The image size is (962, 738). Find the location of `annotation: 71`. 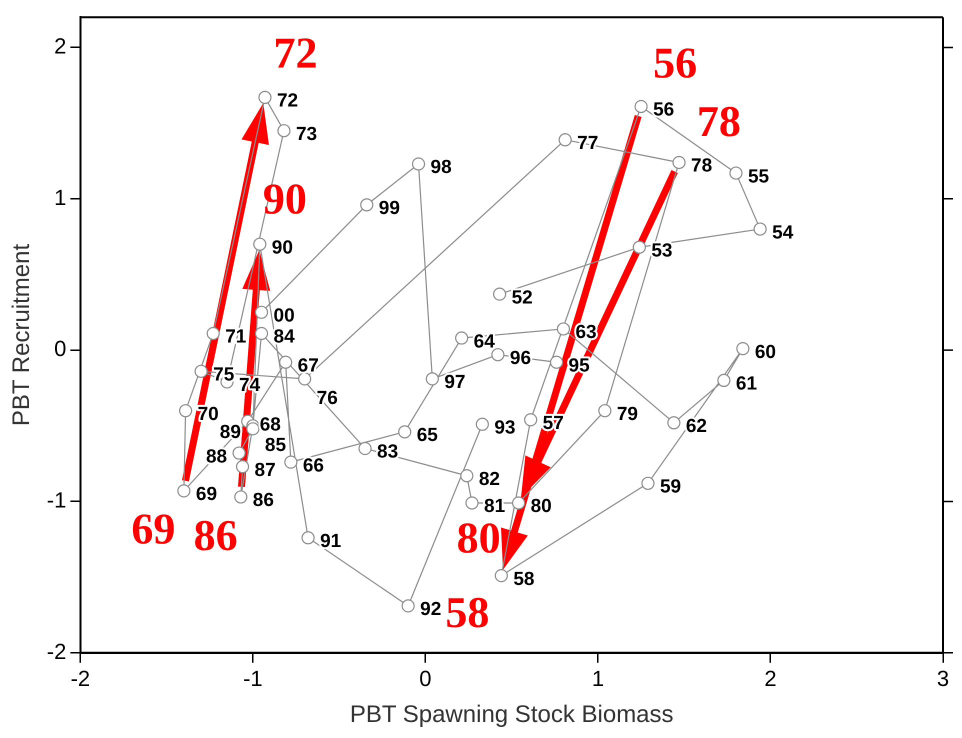

annotation: 71 is located at coordinates (236, 337).